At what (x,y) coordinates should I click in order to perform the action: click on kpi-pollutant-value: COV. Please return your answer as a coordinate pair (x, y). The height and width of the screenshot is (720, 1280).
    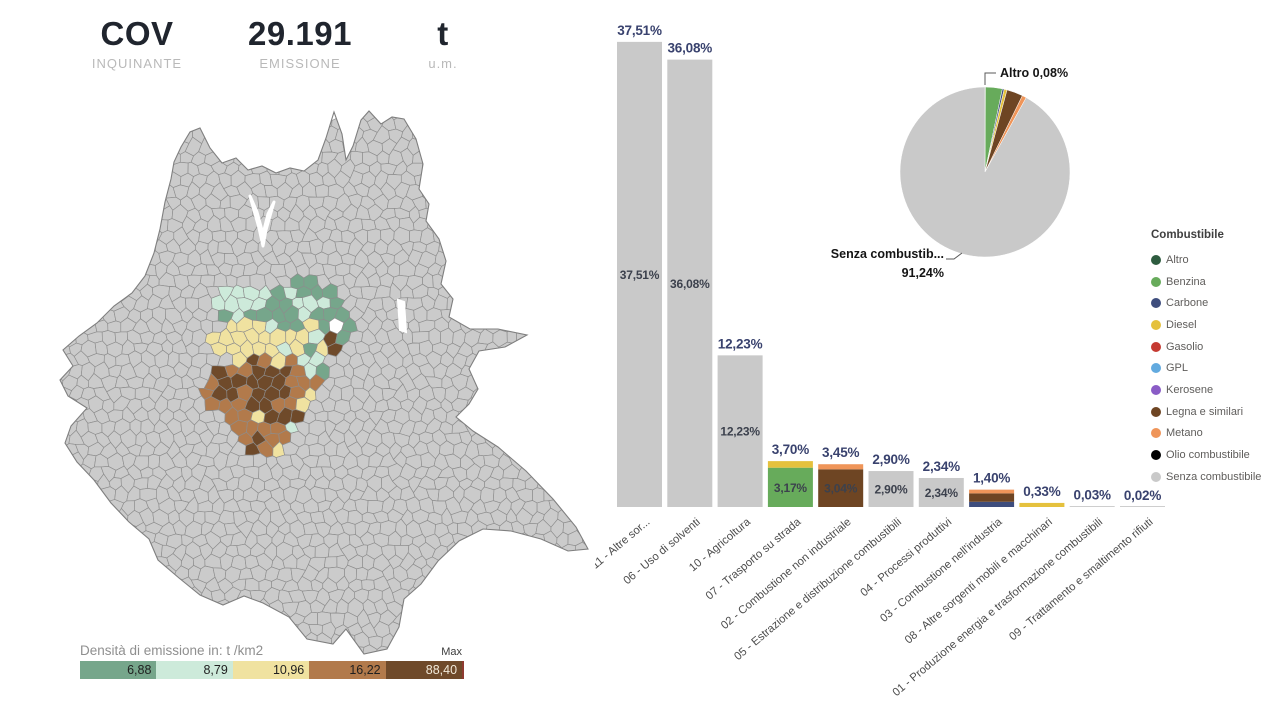
    Looking at the image, I should click on (137, 33).